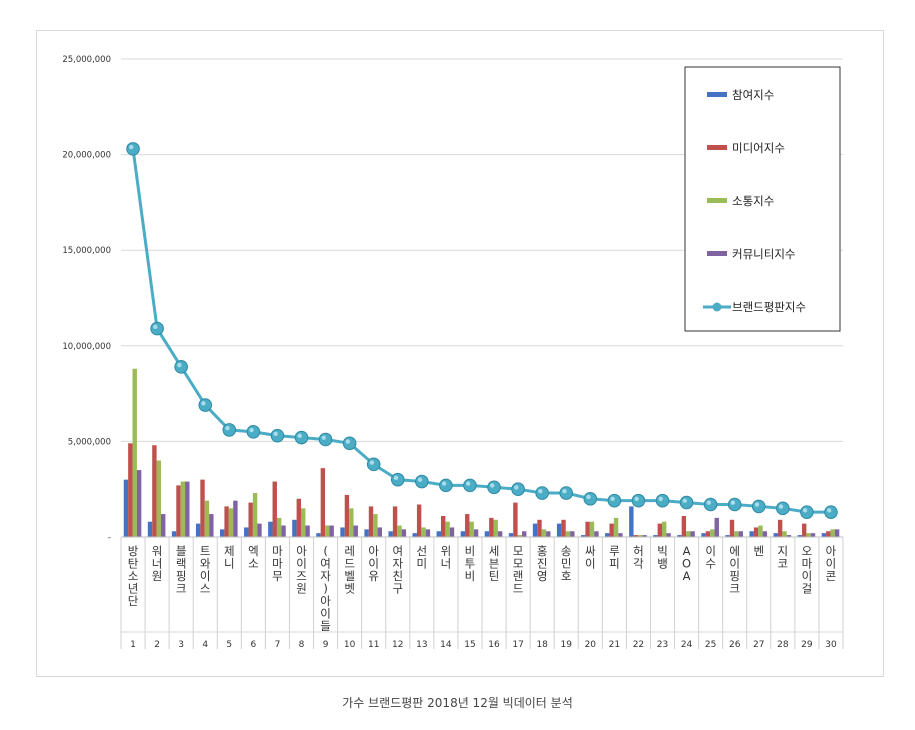 The image size is (915, 730). Describe the element at coordinates (205, 645) in the screenshot. I see `rank-label: 4` at that location.